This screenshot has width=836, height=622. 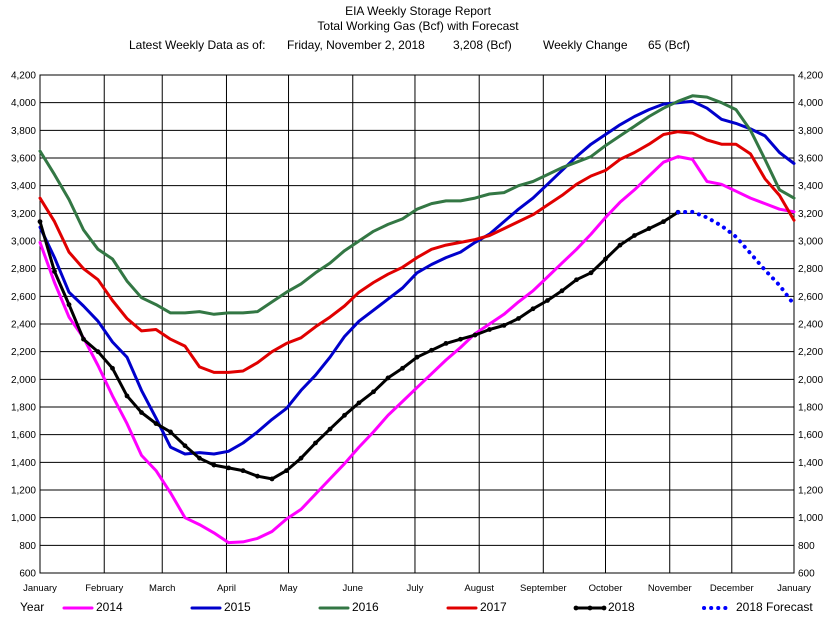 What do you see at coordinates (810, 352) in the screenshot?
I see `y-tick-label-right: 2,200` at bounding box center [810, 352].